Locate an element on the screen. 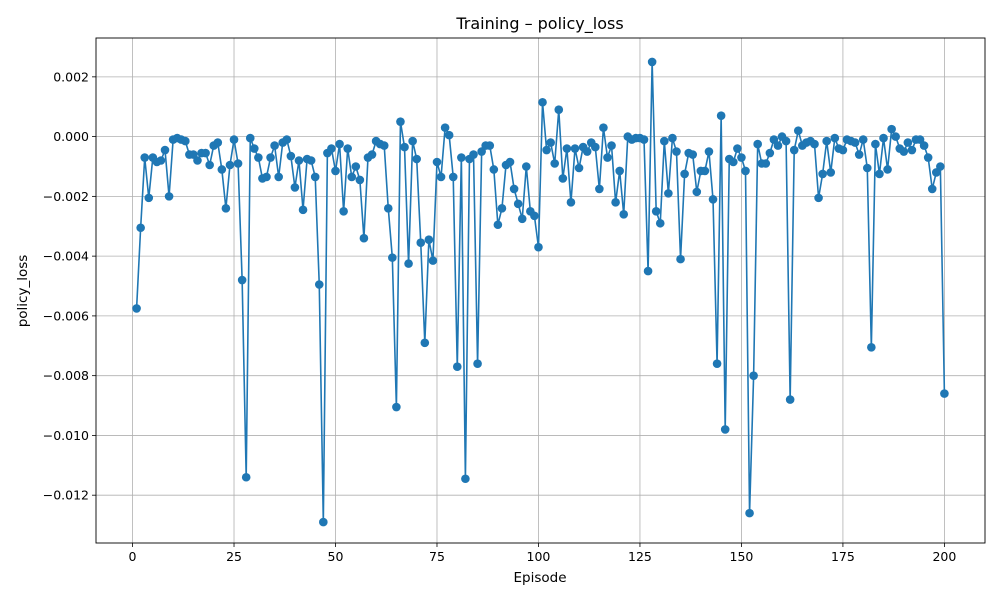 This screenshot has height=600, width=1000. x-tick-label: 200 is located at coordinates (944, 556).